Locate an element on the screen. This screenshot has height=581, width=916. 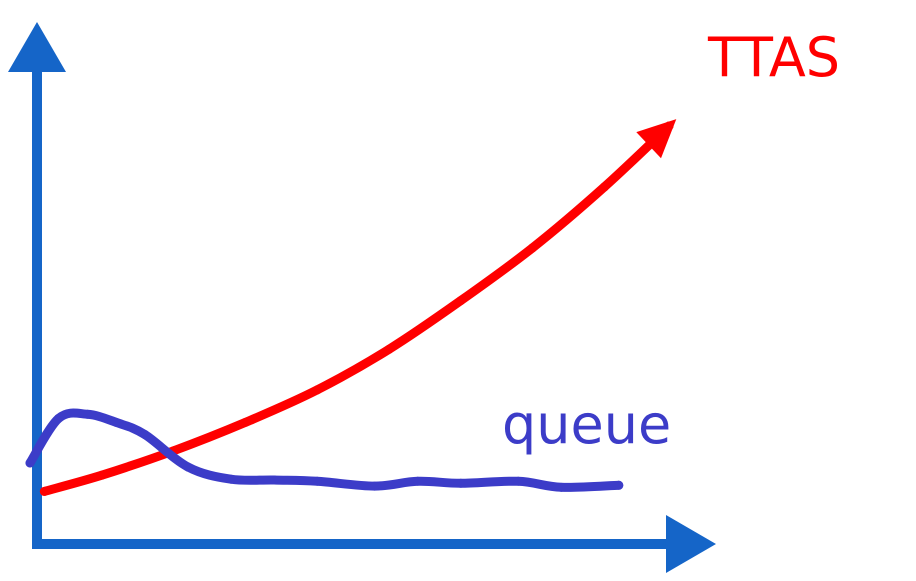
y-axis-arrow-icon is located at coordinates (37, 47).